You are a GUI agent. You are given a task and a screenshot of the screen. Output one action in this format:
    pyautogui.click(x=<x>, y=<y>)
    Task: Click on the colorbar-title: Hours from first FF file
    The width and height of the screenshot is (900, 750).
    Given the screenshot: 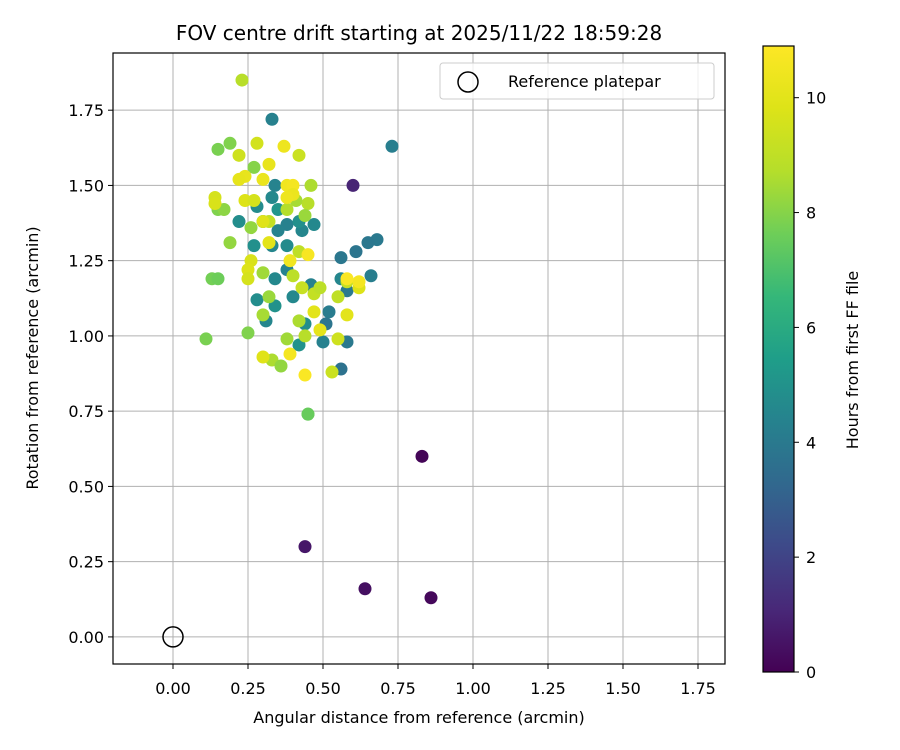 What is the action you would take?
    pyautogui.click(x=852, y=360)
    